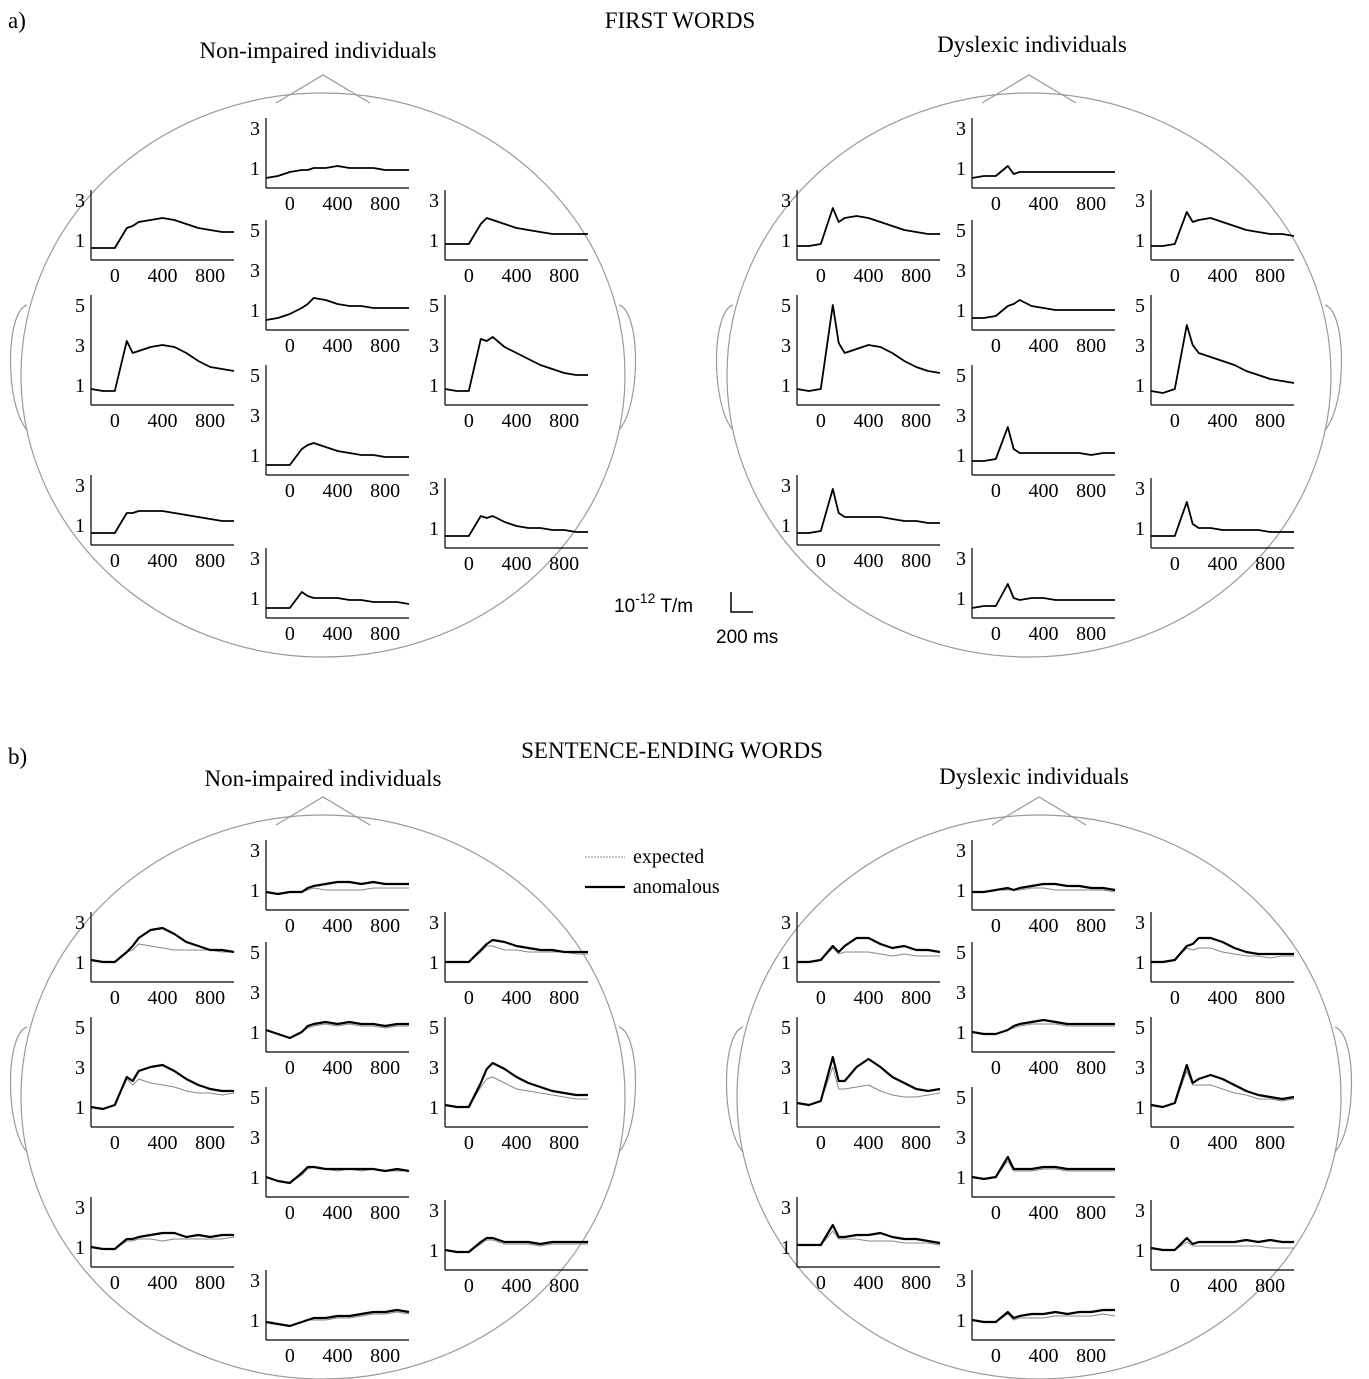 The width and height of the screenshot is (1369, 1379). I want to click on panel-title: SENTENCE-ENDING WORDS, so click(672, 750).